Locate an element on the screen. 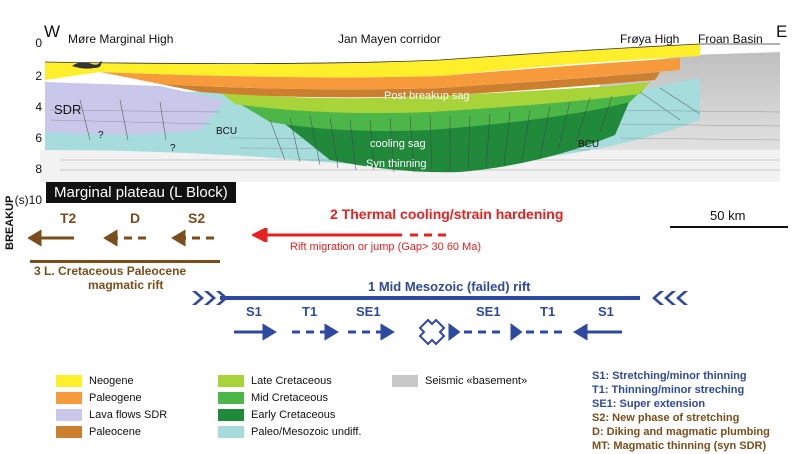  fault-lines is located at coordinates (390, 130).